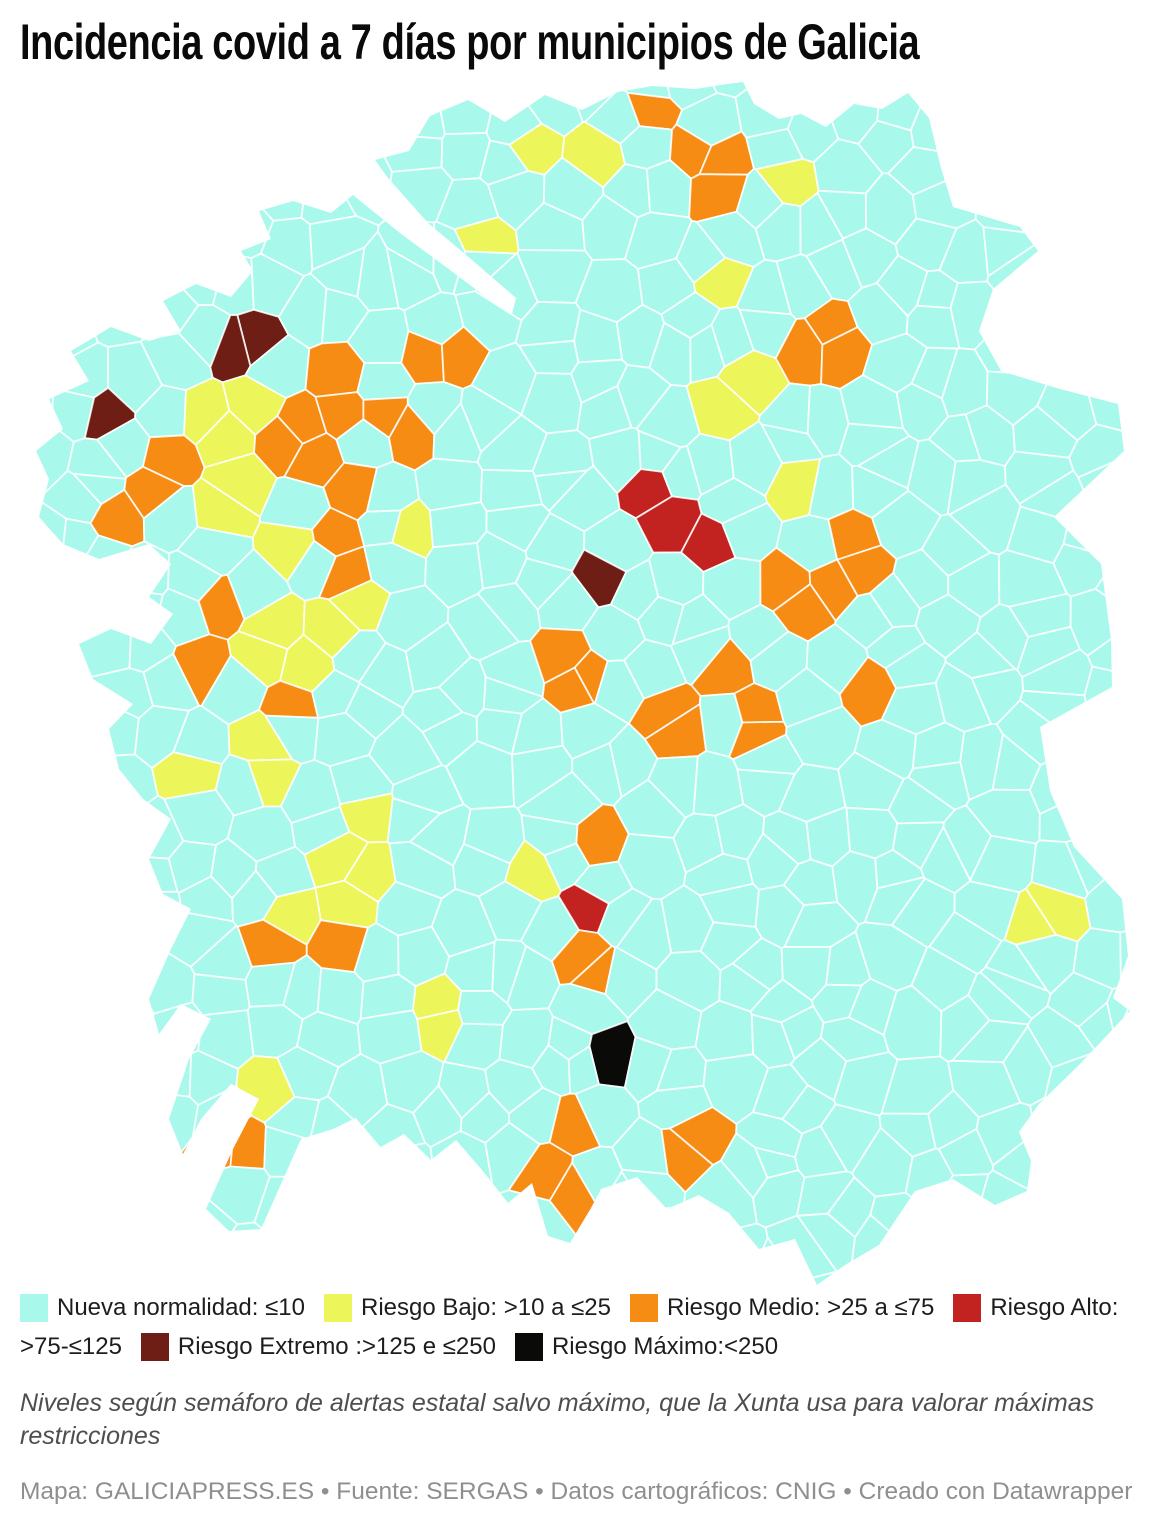  I want to click on legend-item-nueva-normalidad: Nueva normalidad: ≤10, so click(162, 1308).